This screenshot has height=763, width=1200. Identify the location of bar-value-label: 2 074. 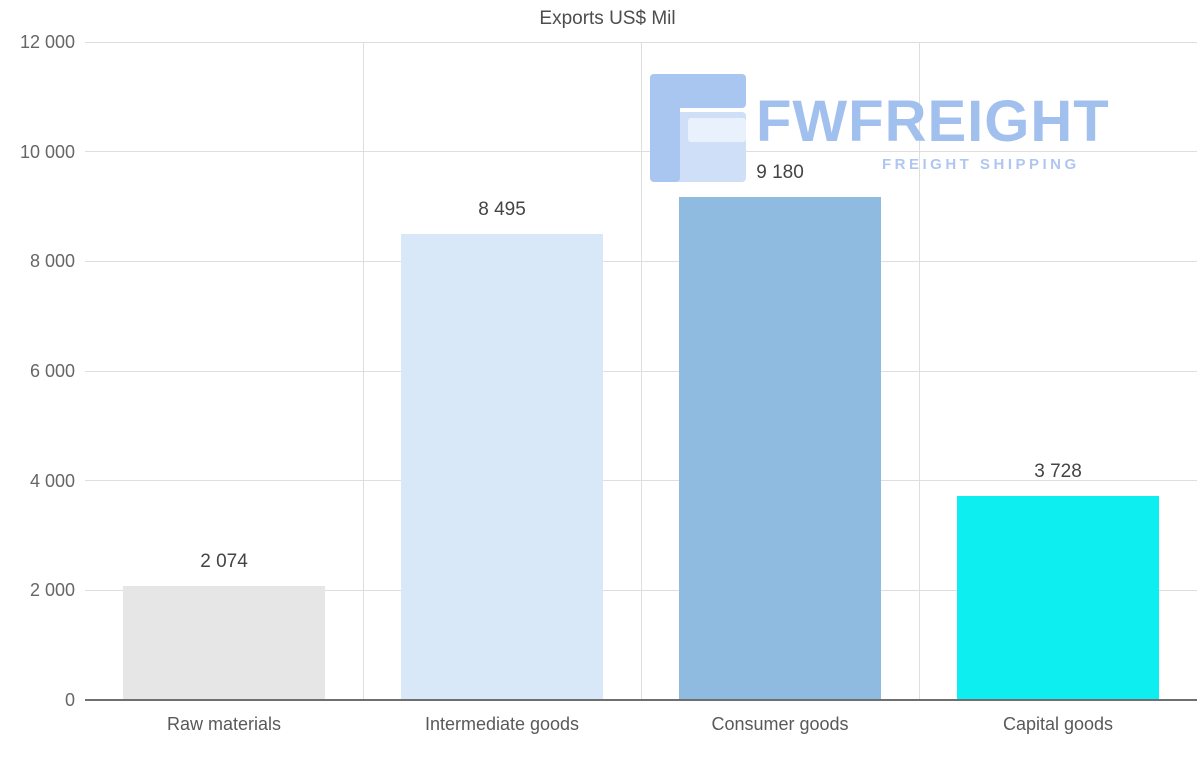
(224, 561).